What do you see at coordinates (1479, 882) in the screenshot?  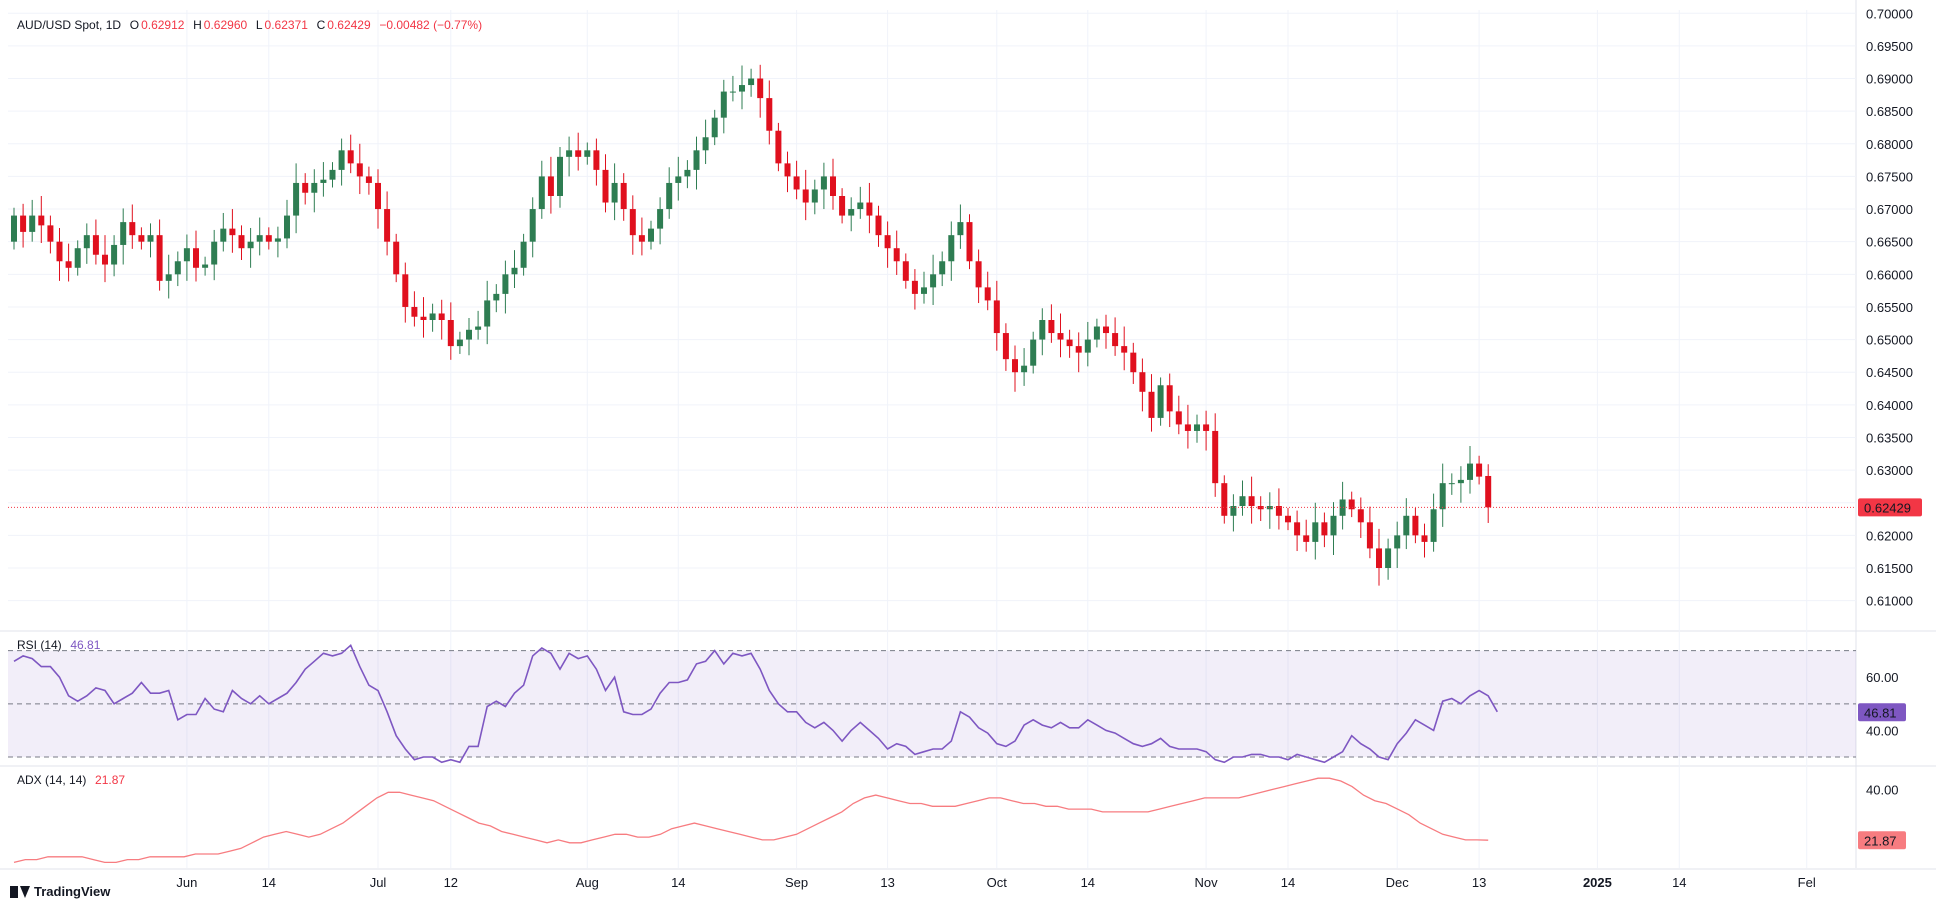 I see `time-tick-label: 13` at bounding box center [1479, 882].